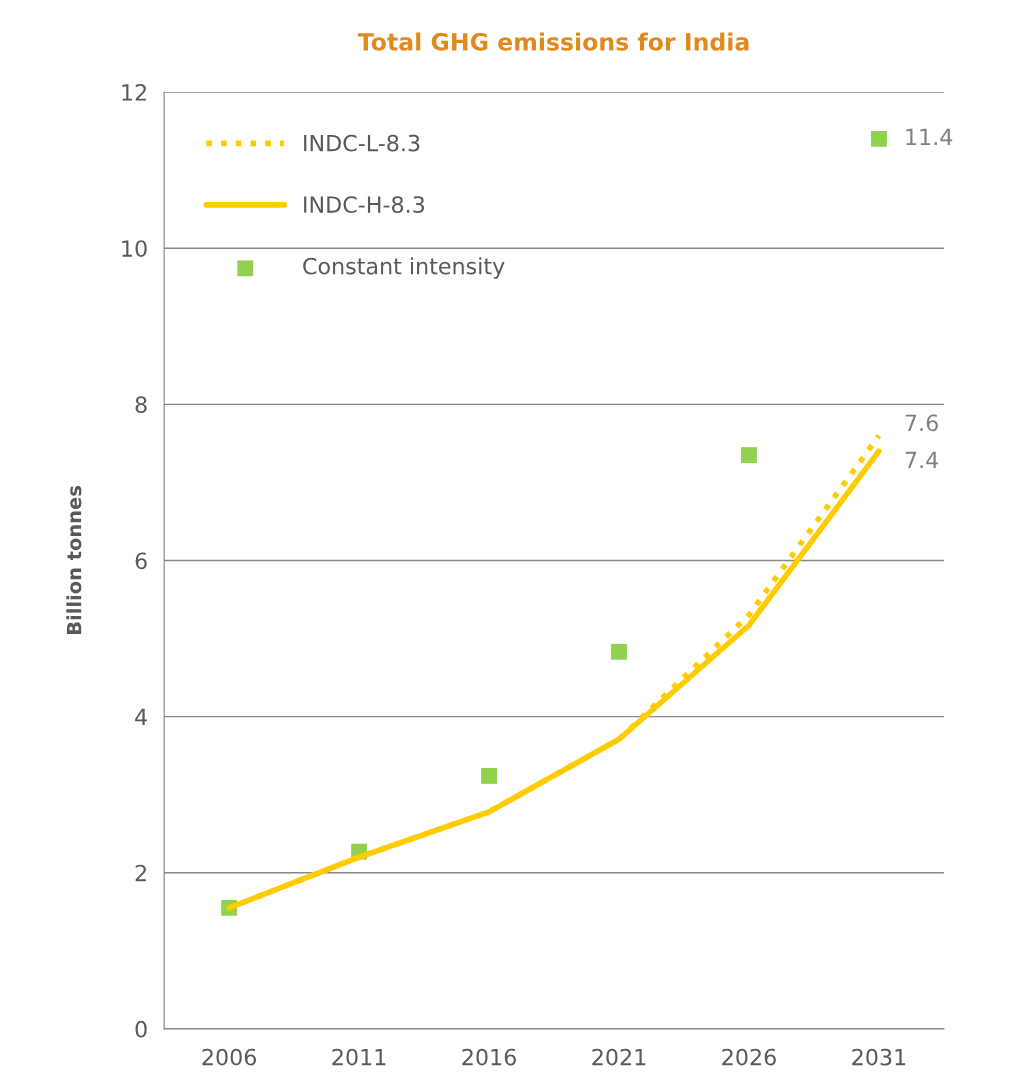  What do you see at coordinates (229, 1057) in the screenshot?
I see `x-tick-label: 2006` at bounding box center [229, 1057].